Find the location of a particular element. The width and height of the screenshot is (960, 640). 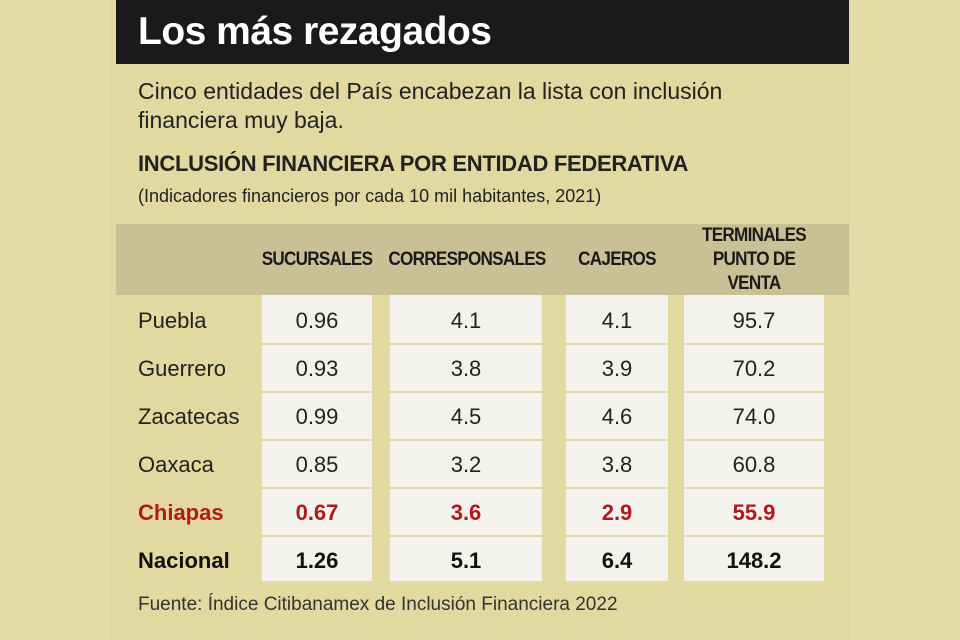

table-cell: 0.96 is located at coordinates (317, 320).